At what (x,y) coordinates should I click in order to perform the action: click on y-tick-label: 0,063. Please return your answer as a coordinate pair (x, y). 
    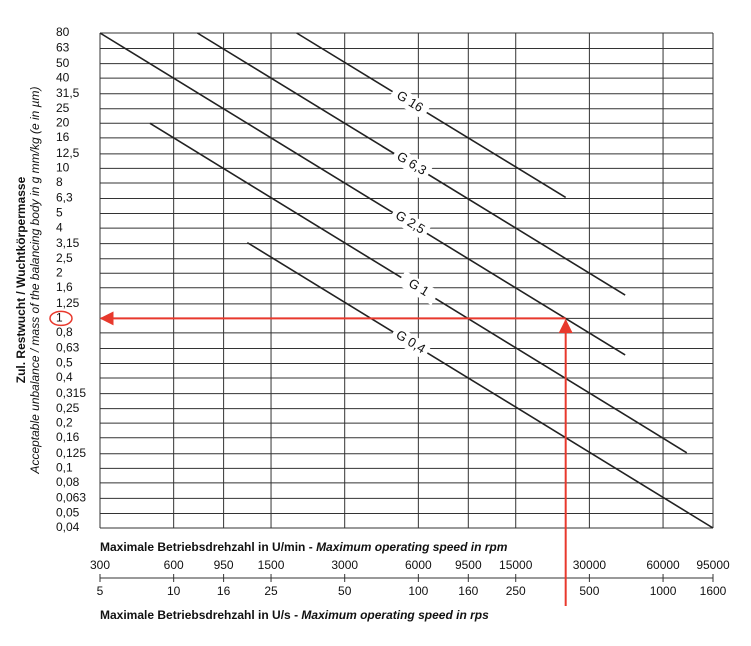
    Looking at the image, I should click on (71, 498).